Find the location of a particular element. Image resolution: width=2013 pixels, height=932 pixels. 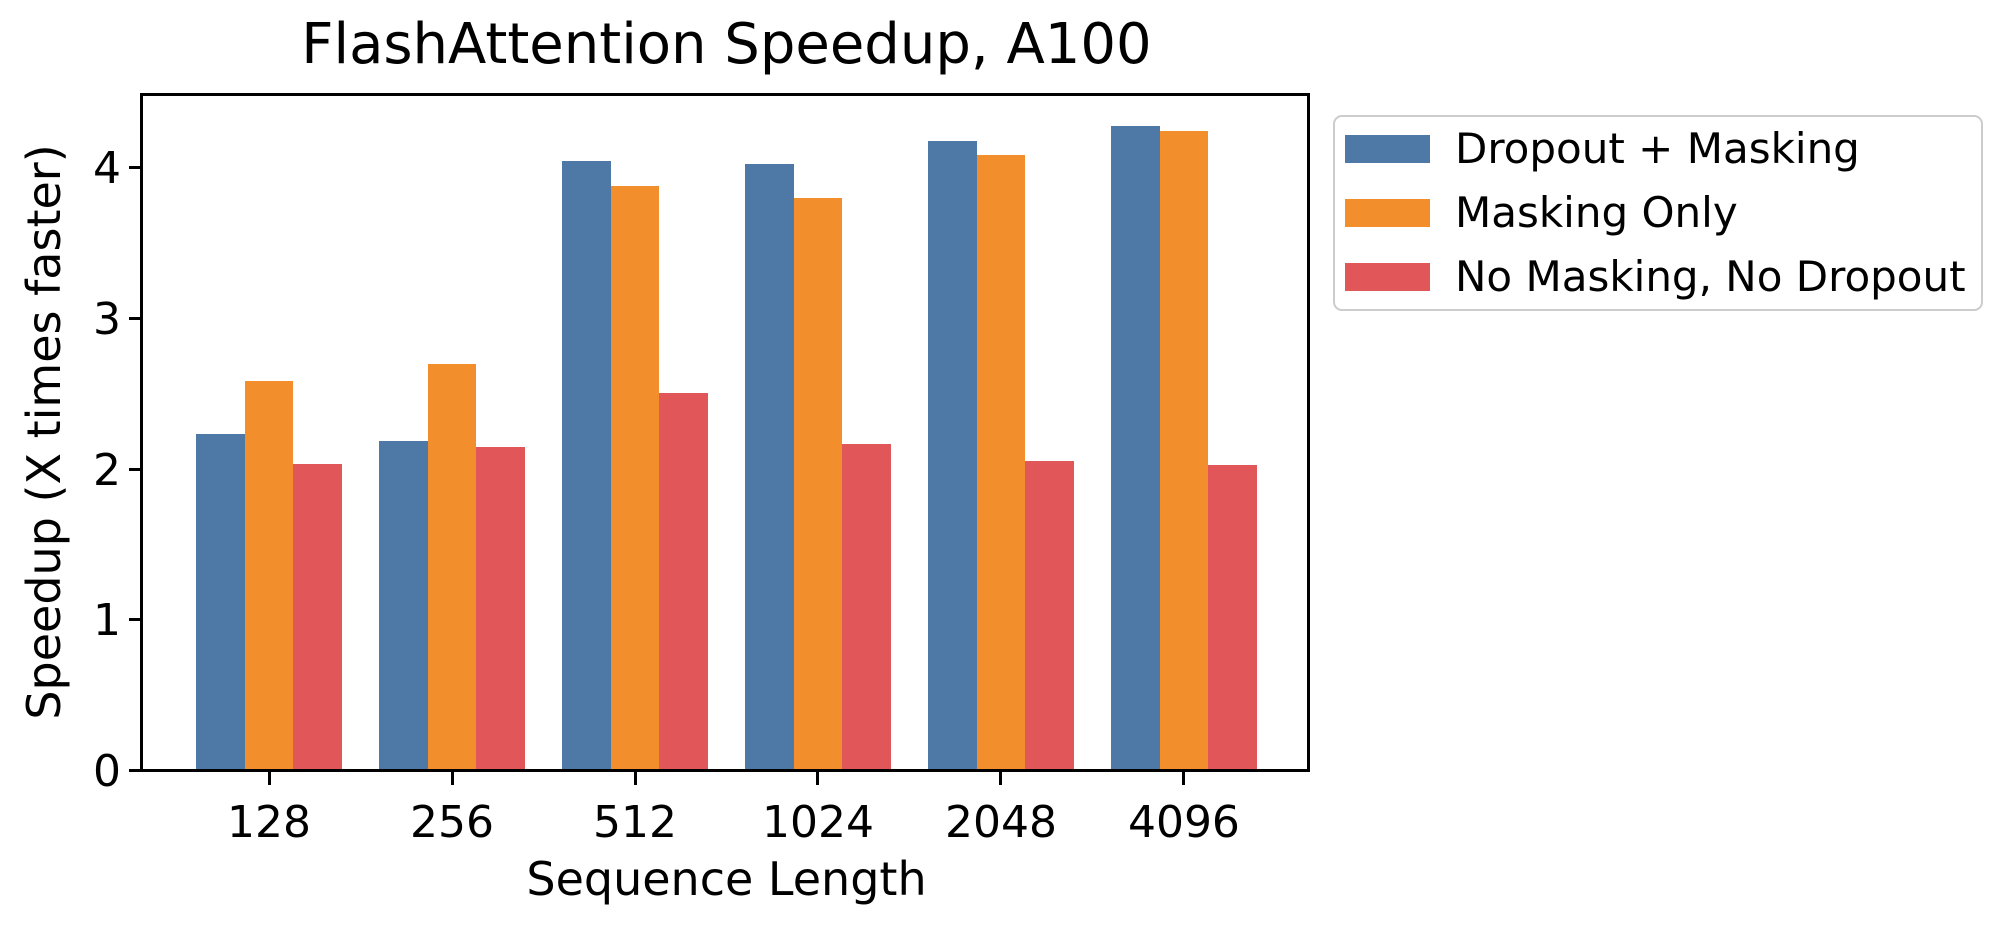

bar-2048-series1 is located at coordinates (1001, 463).